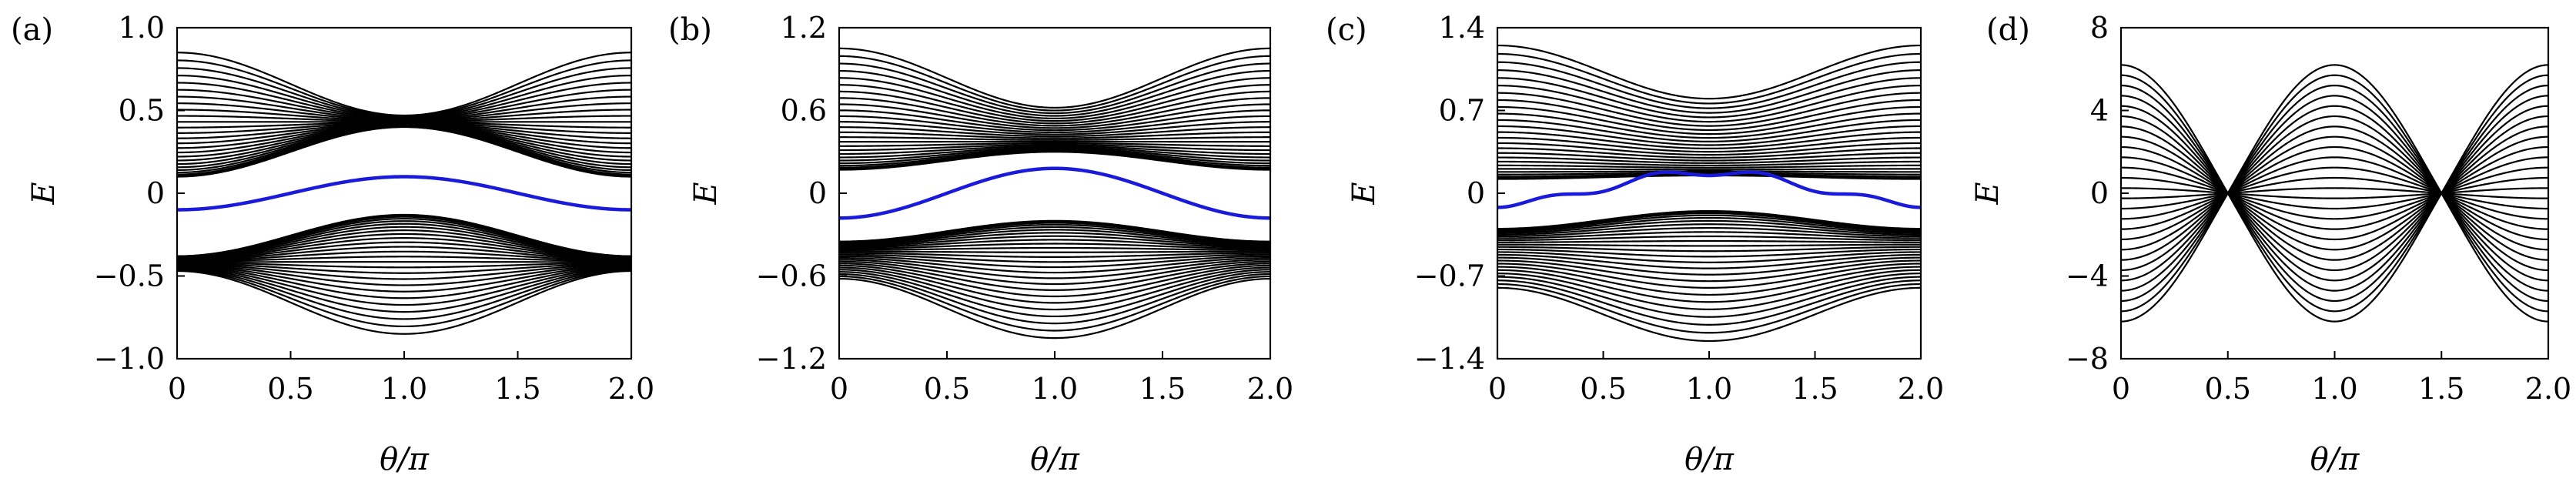 The width and height of the screenshot is (2576, 485). What do you see at coordinates (2088, 359) in the screenshot?
I see `y-tick-label: −8` at bounding box center [2088, 359].